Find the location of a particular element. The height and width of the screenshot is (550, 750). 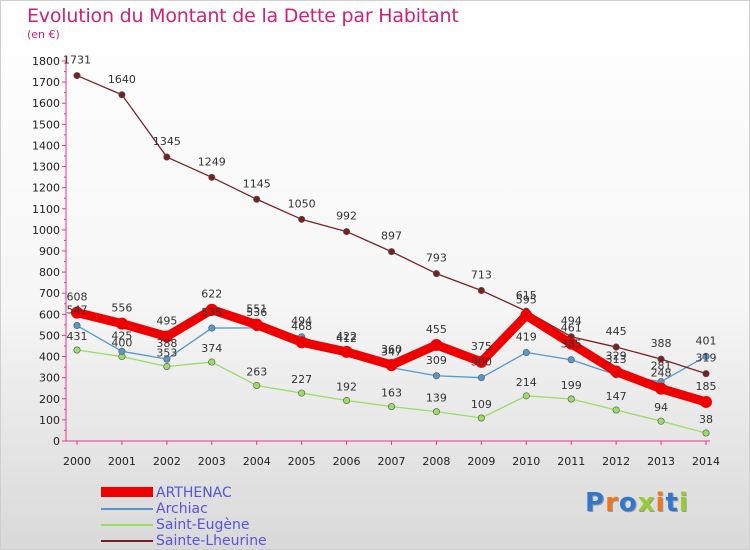

x-tick-label: 2012 is located at coordinates (616, 461).